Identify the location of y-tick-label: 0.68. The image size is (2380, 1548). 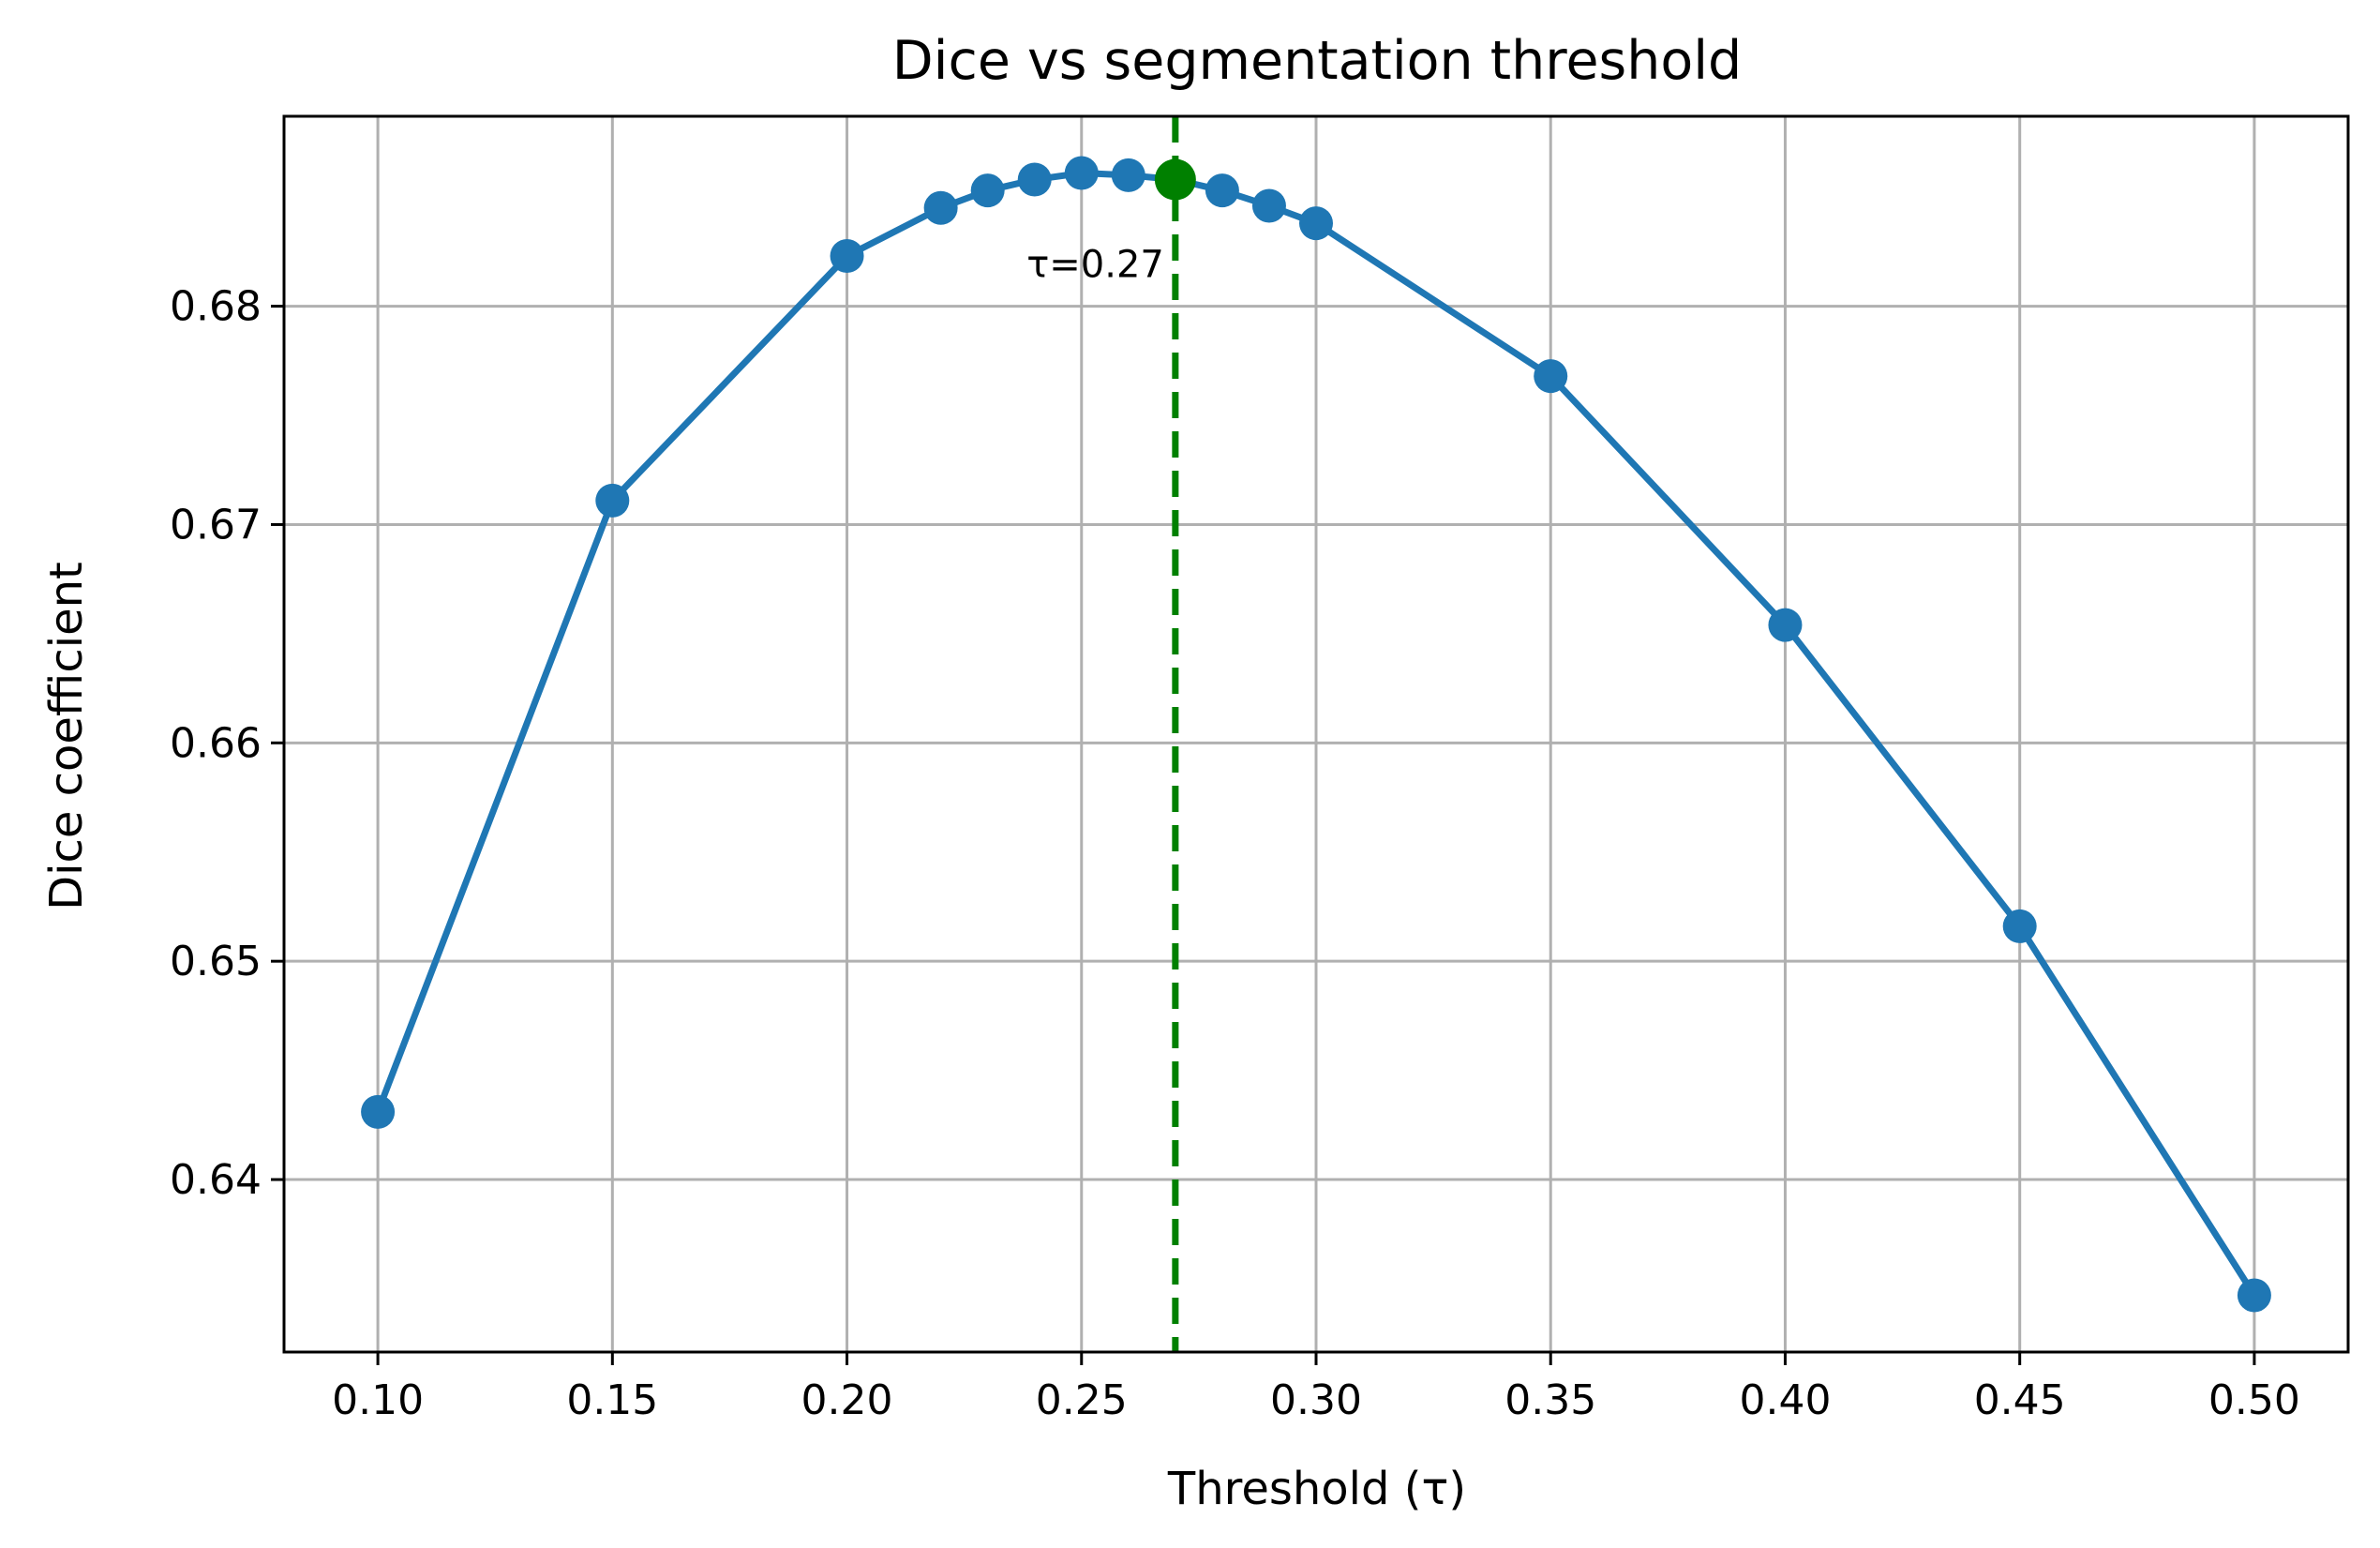
(216, 307).